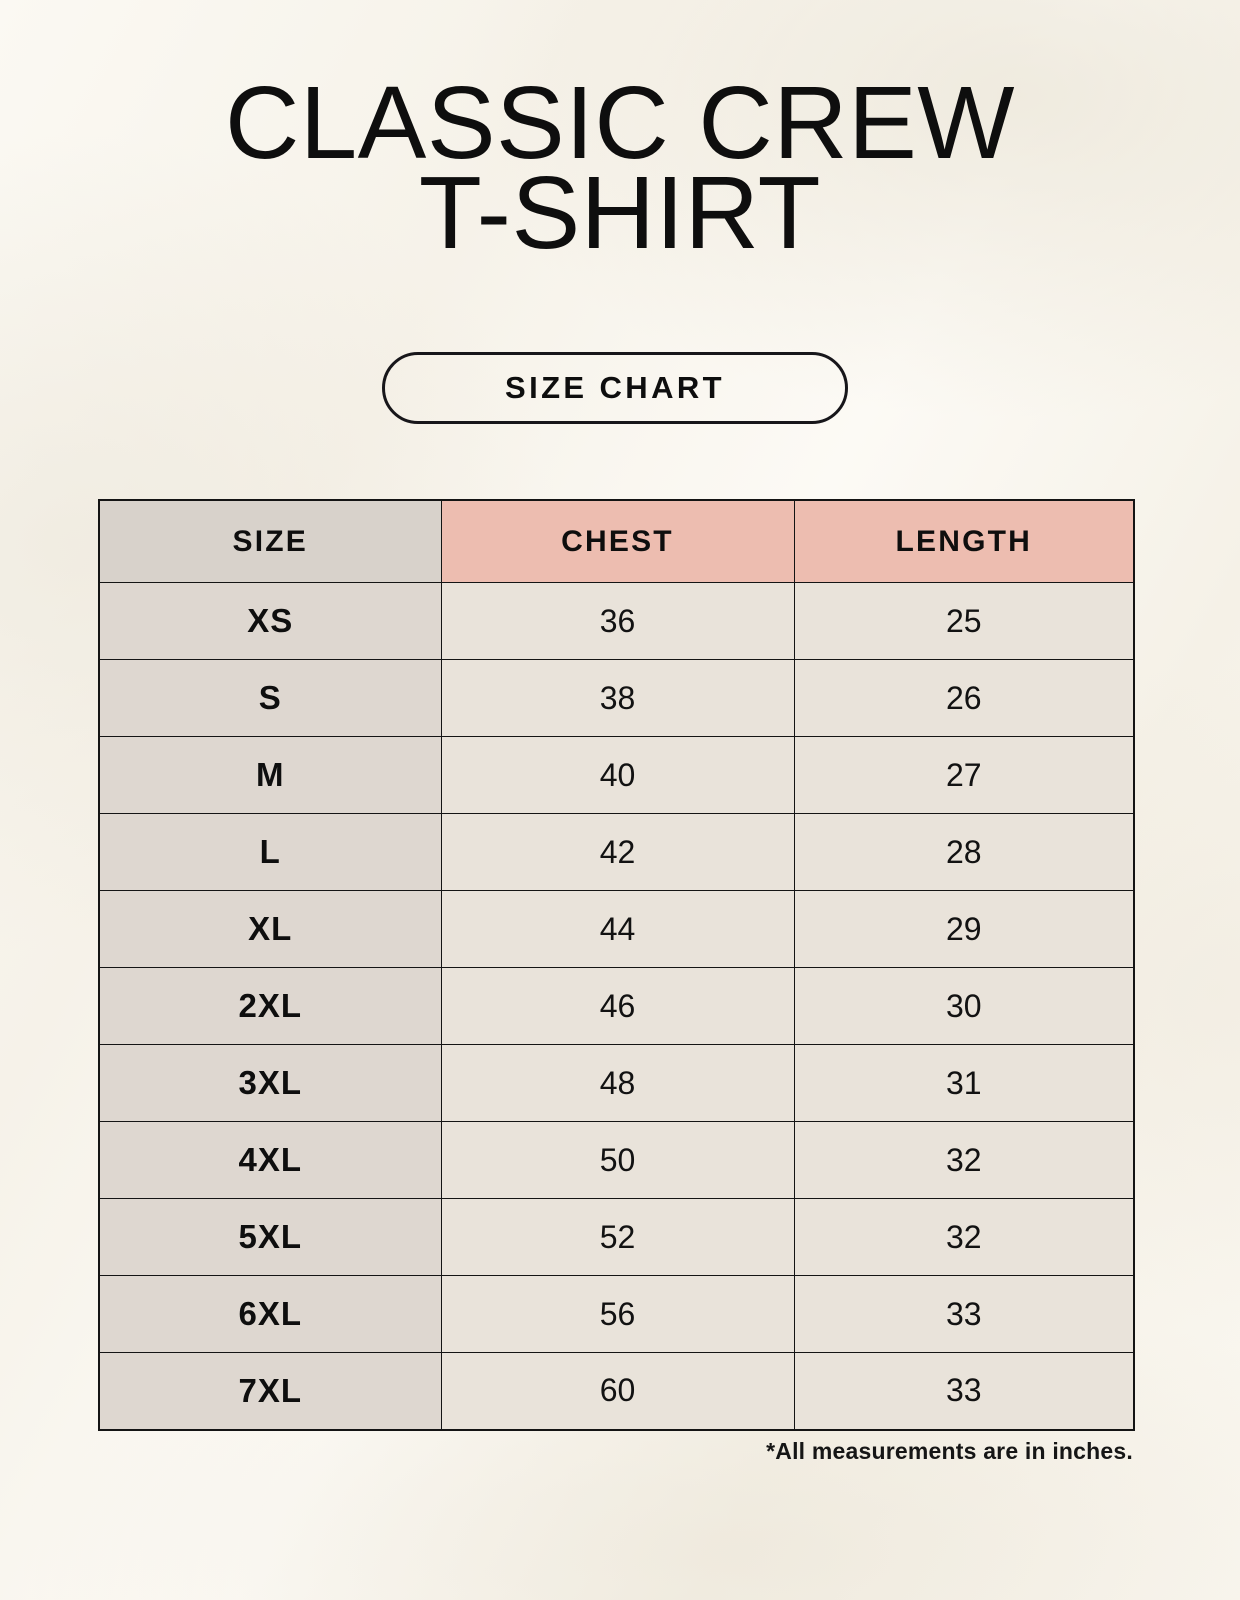 The width and height of the screenshot is (1240, 1600). I want to click on size-chart-badge-label: SIZE CHART, so click(615, 387).